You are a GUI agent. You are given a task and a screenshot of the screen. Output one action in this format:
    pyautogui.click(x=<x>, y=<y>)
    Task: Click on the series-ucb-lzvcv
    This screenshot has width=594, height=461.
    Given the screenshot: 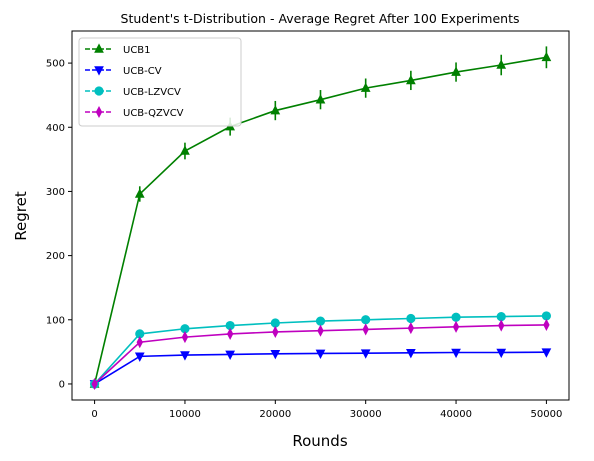 What is the action you would take?
    pyautogui.click(x=320, y=350)
    